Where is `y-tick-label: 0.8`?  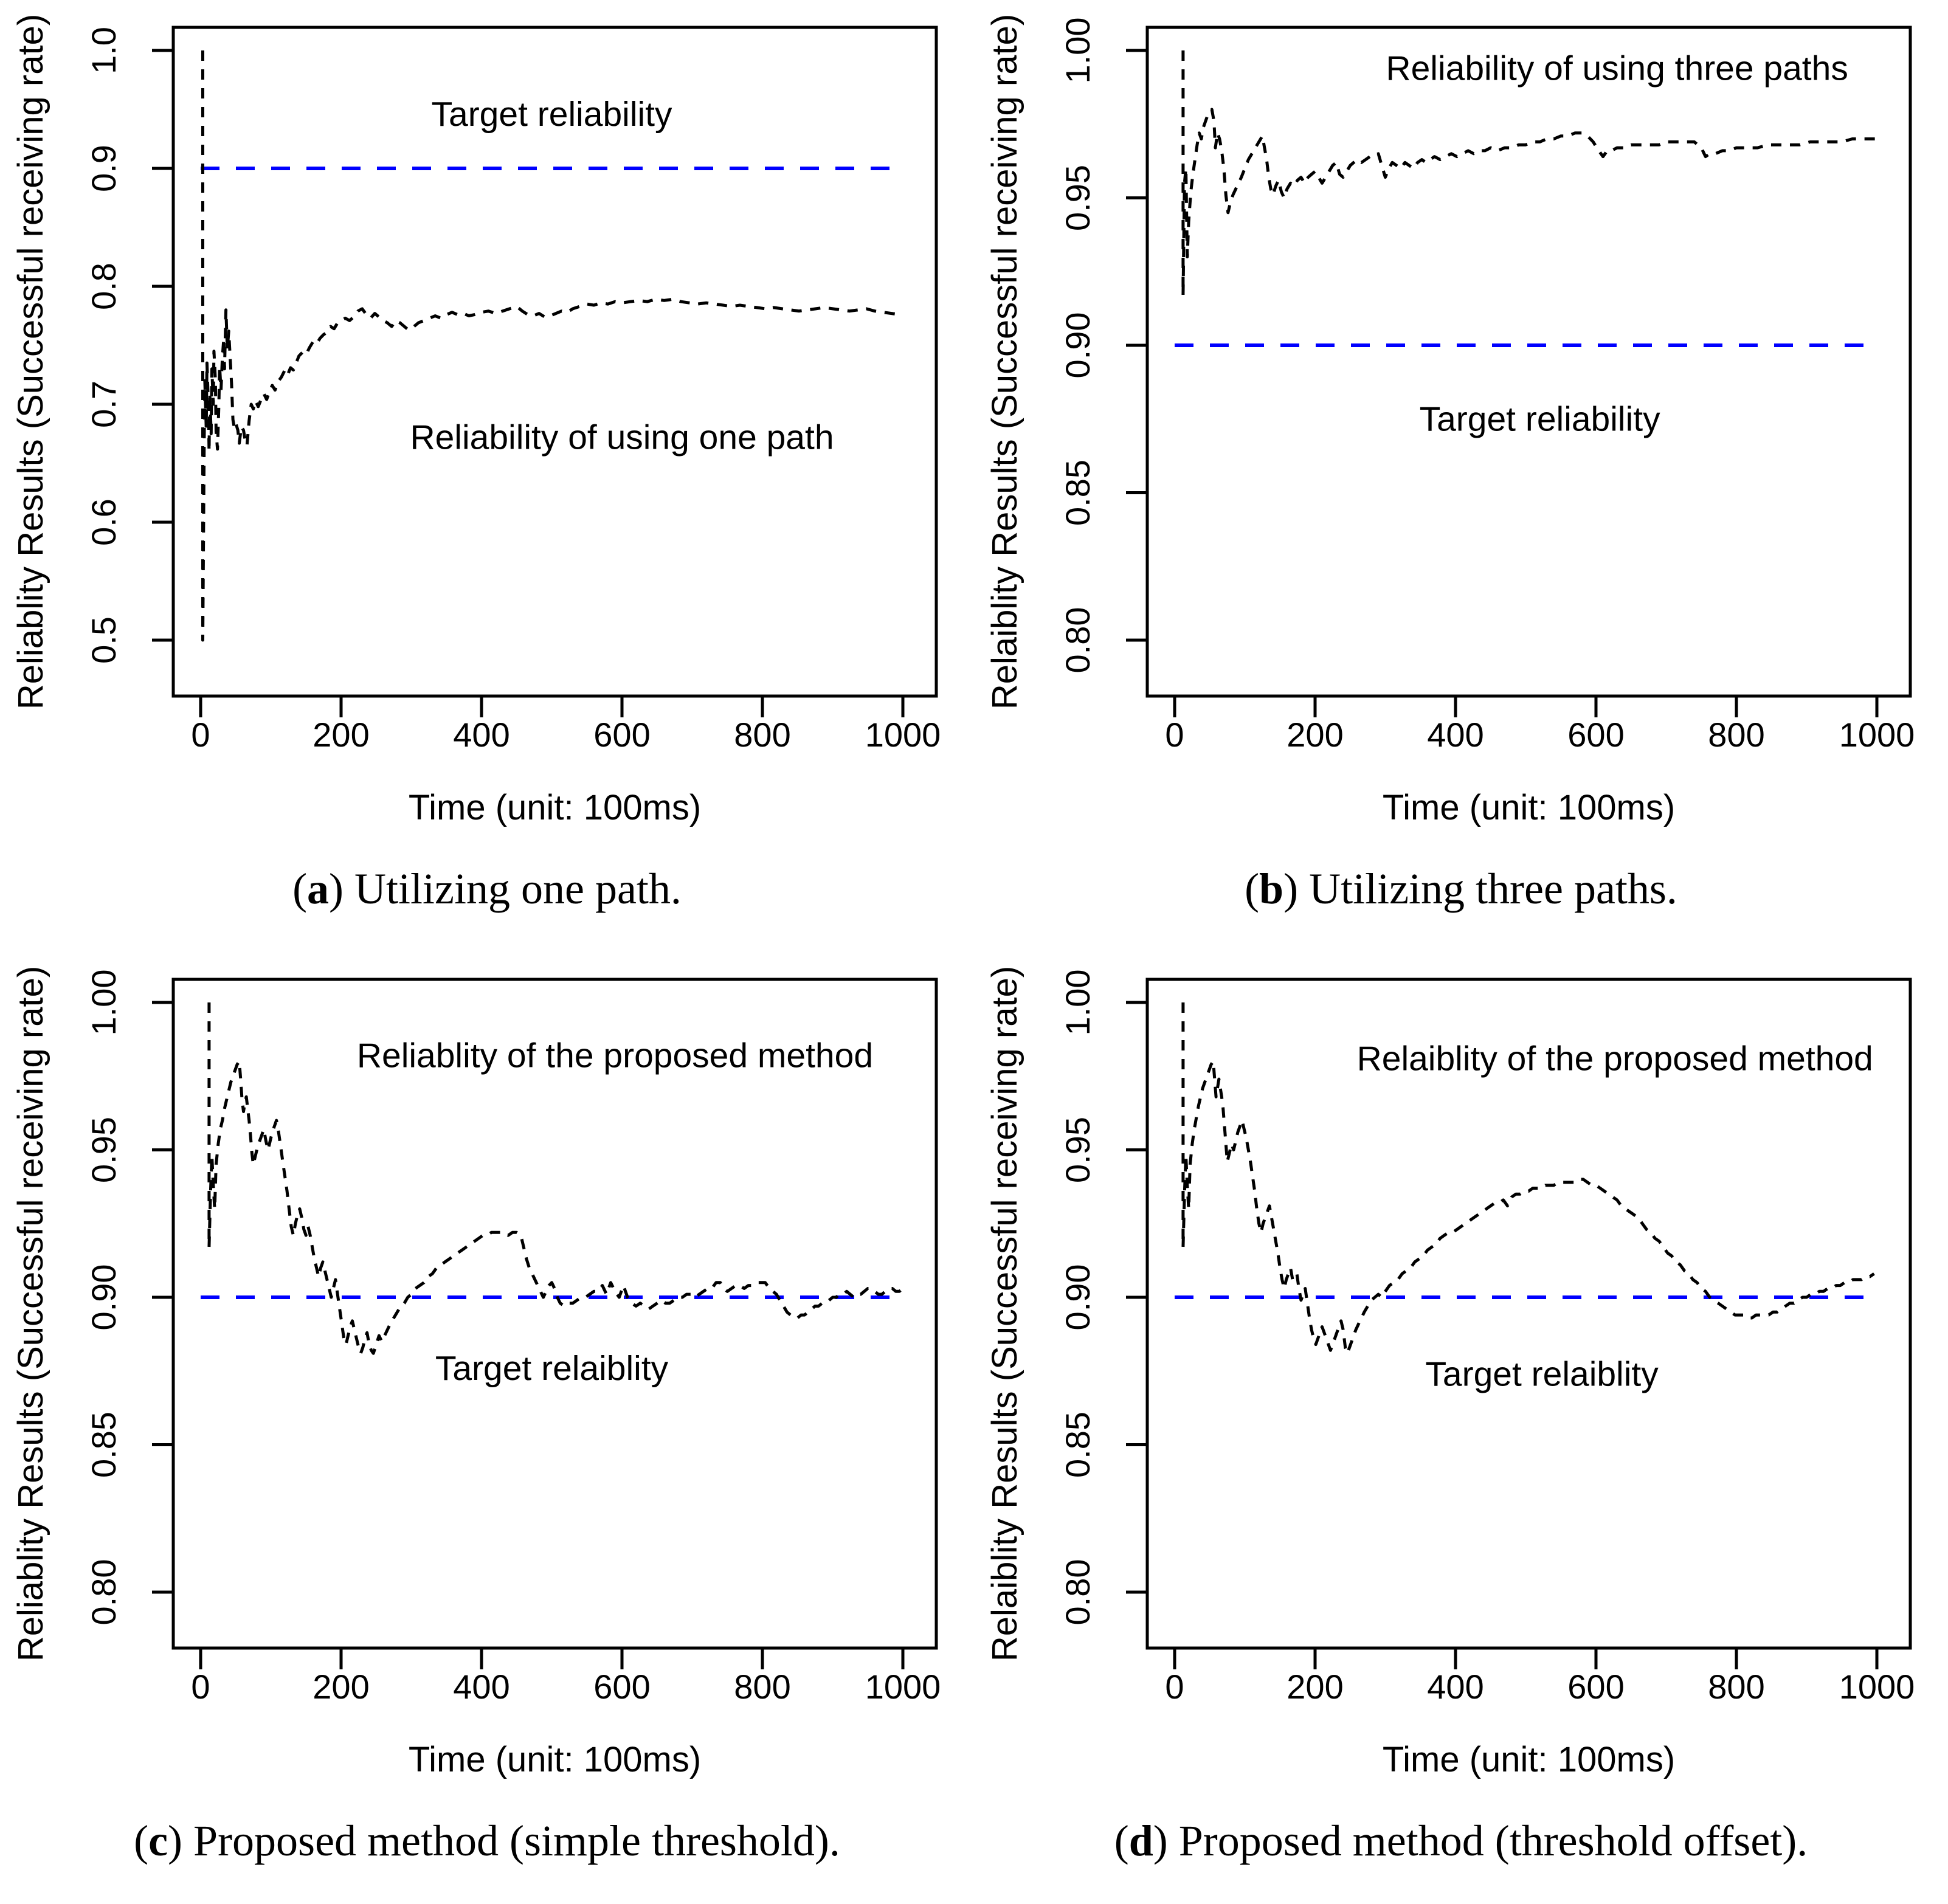
y-tick-label: 0.8 is located at coordinates (104, 286).